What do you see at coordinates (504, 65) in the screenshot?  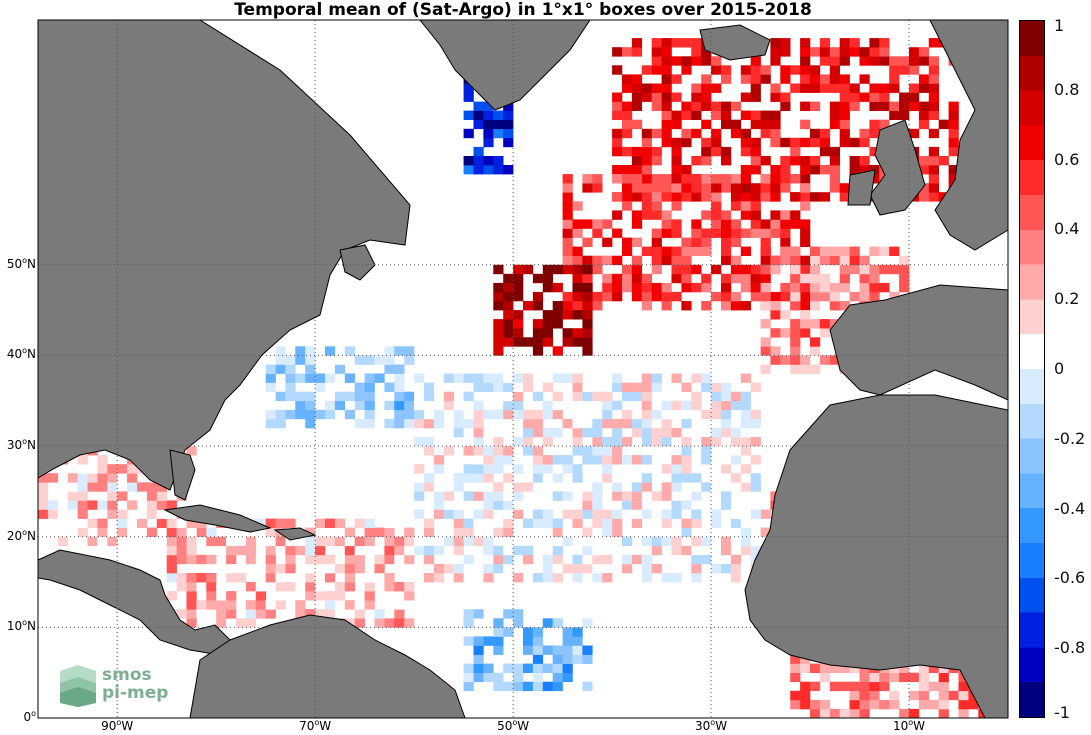 I see `land-greenland` at bounding box center [504, 65].